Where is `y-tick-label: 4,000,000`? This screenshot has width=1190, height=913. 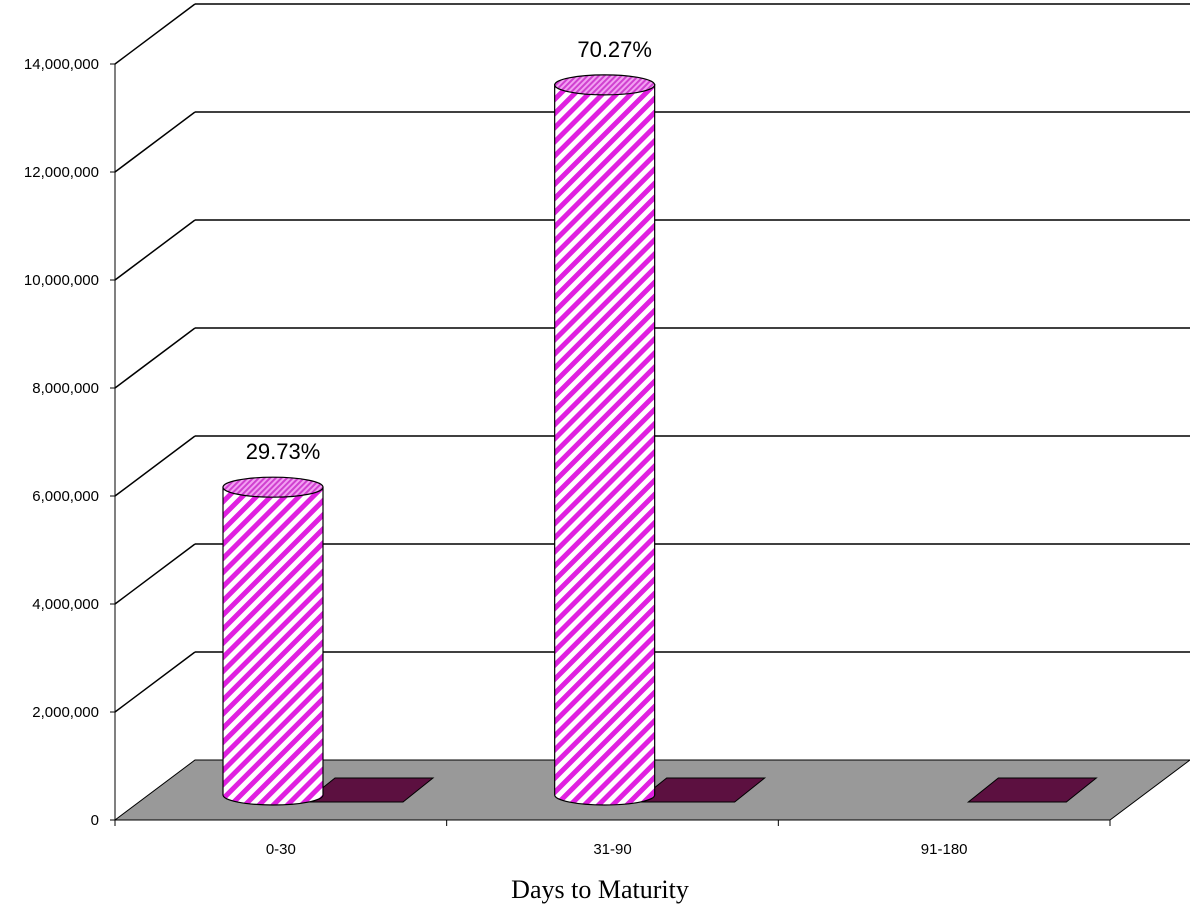
y-tick-label: 4,000,000 is located at coordinates (65, 604).